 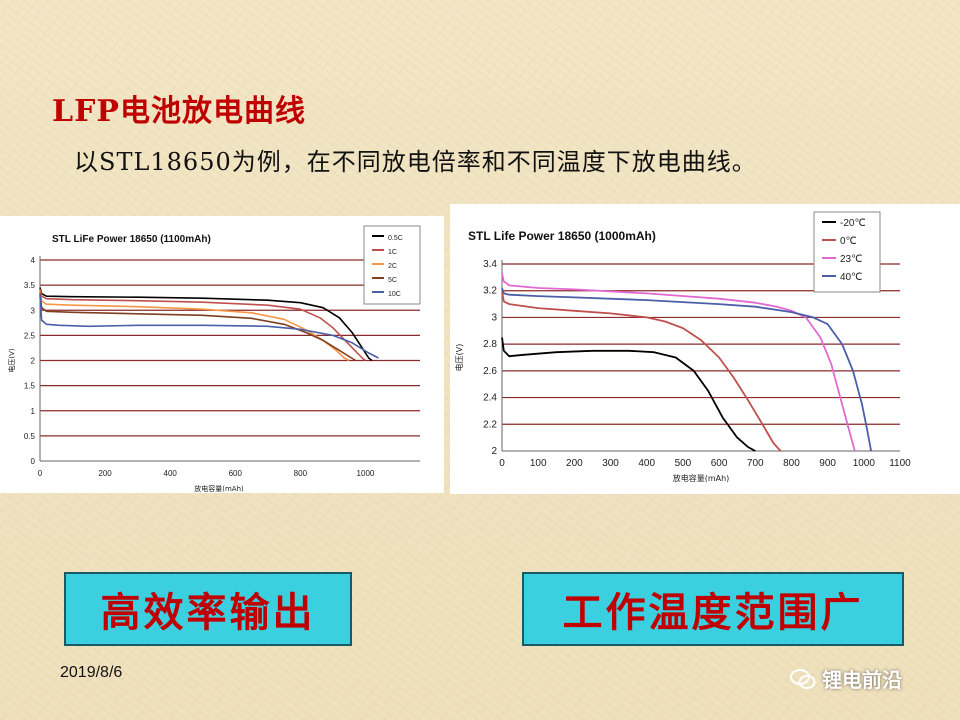 What do you see at coordinates (33, 461) in the screenshot?
I see `y-tick-label: 0` at bounding box center [33, 461].